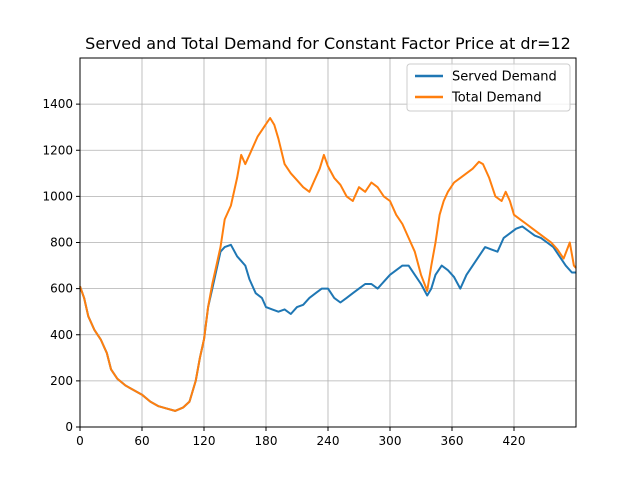 The height and width of the screenshot is (480, 640). I want to click on x-tick-label: 60, so click(141, 441).